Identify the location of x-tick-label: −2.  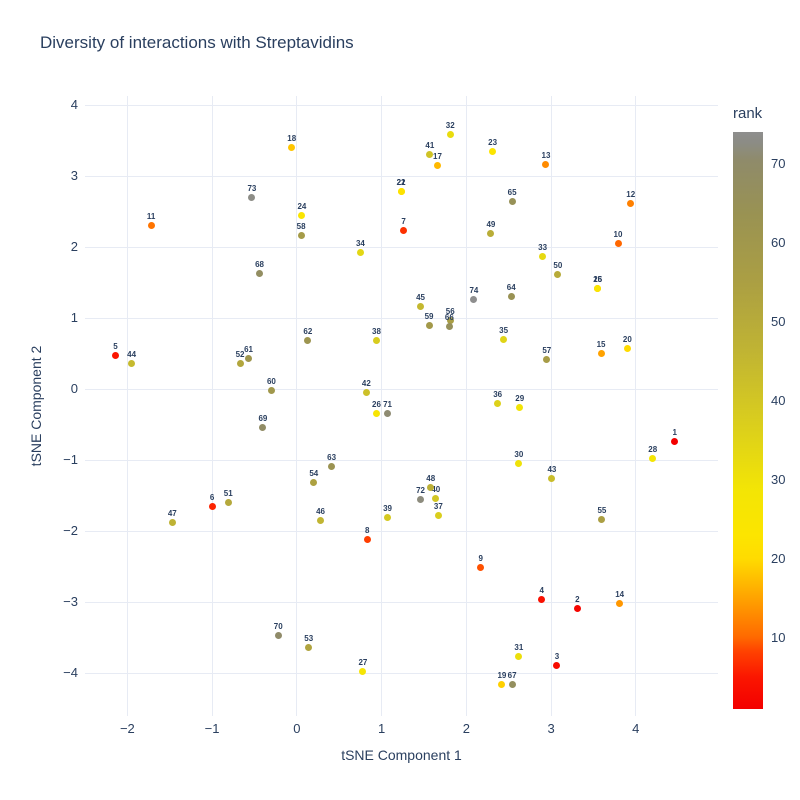
(127, 728).